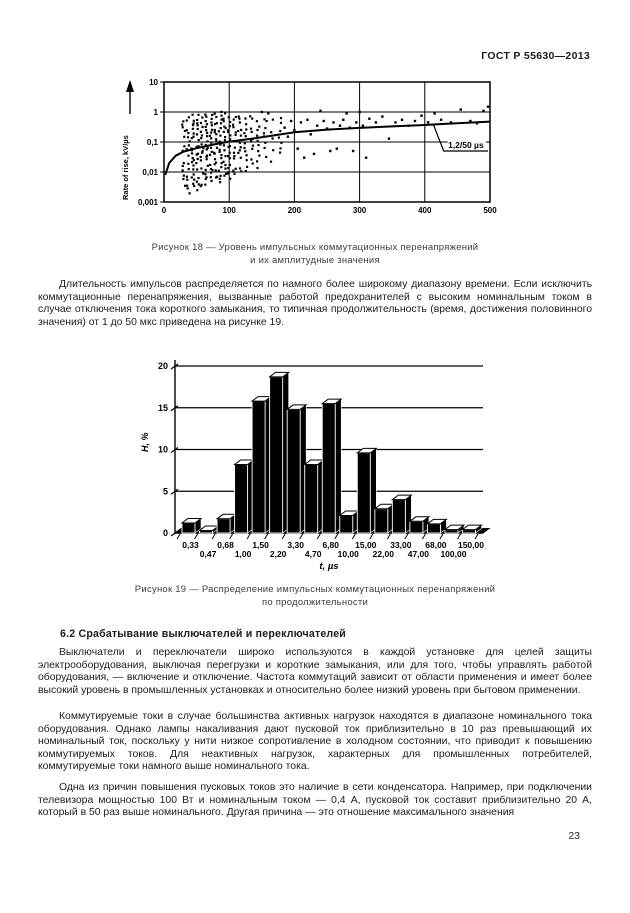 The height and width of the screenshot is (913, 630). I want to click on svg-text: 3,30, so click(295, 545).